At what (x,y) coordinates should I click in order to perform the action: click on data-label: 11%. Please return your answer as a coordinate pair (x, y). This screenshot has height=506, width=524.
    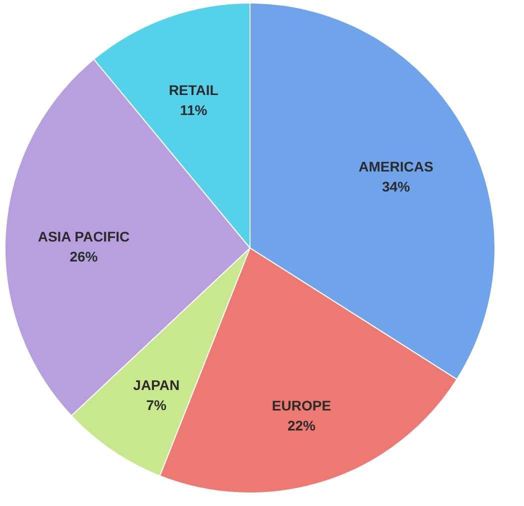
    Looking at the image, I should click on (194, 110).